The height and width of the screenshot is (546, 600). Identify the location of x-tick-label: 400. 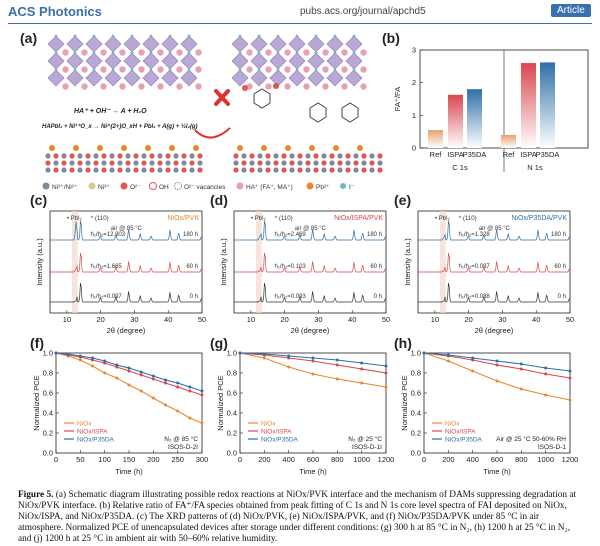
(288, 459).